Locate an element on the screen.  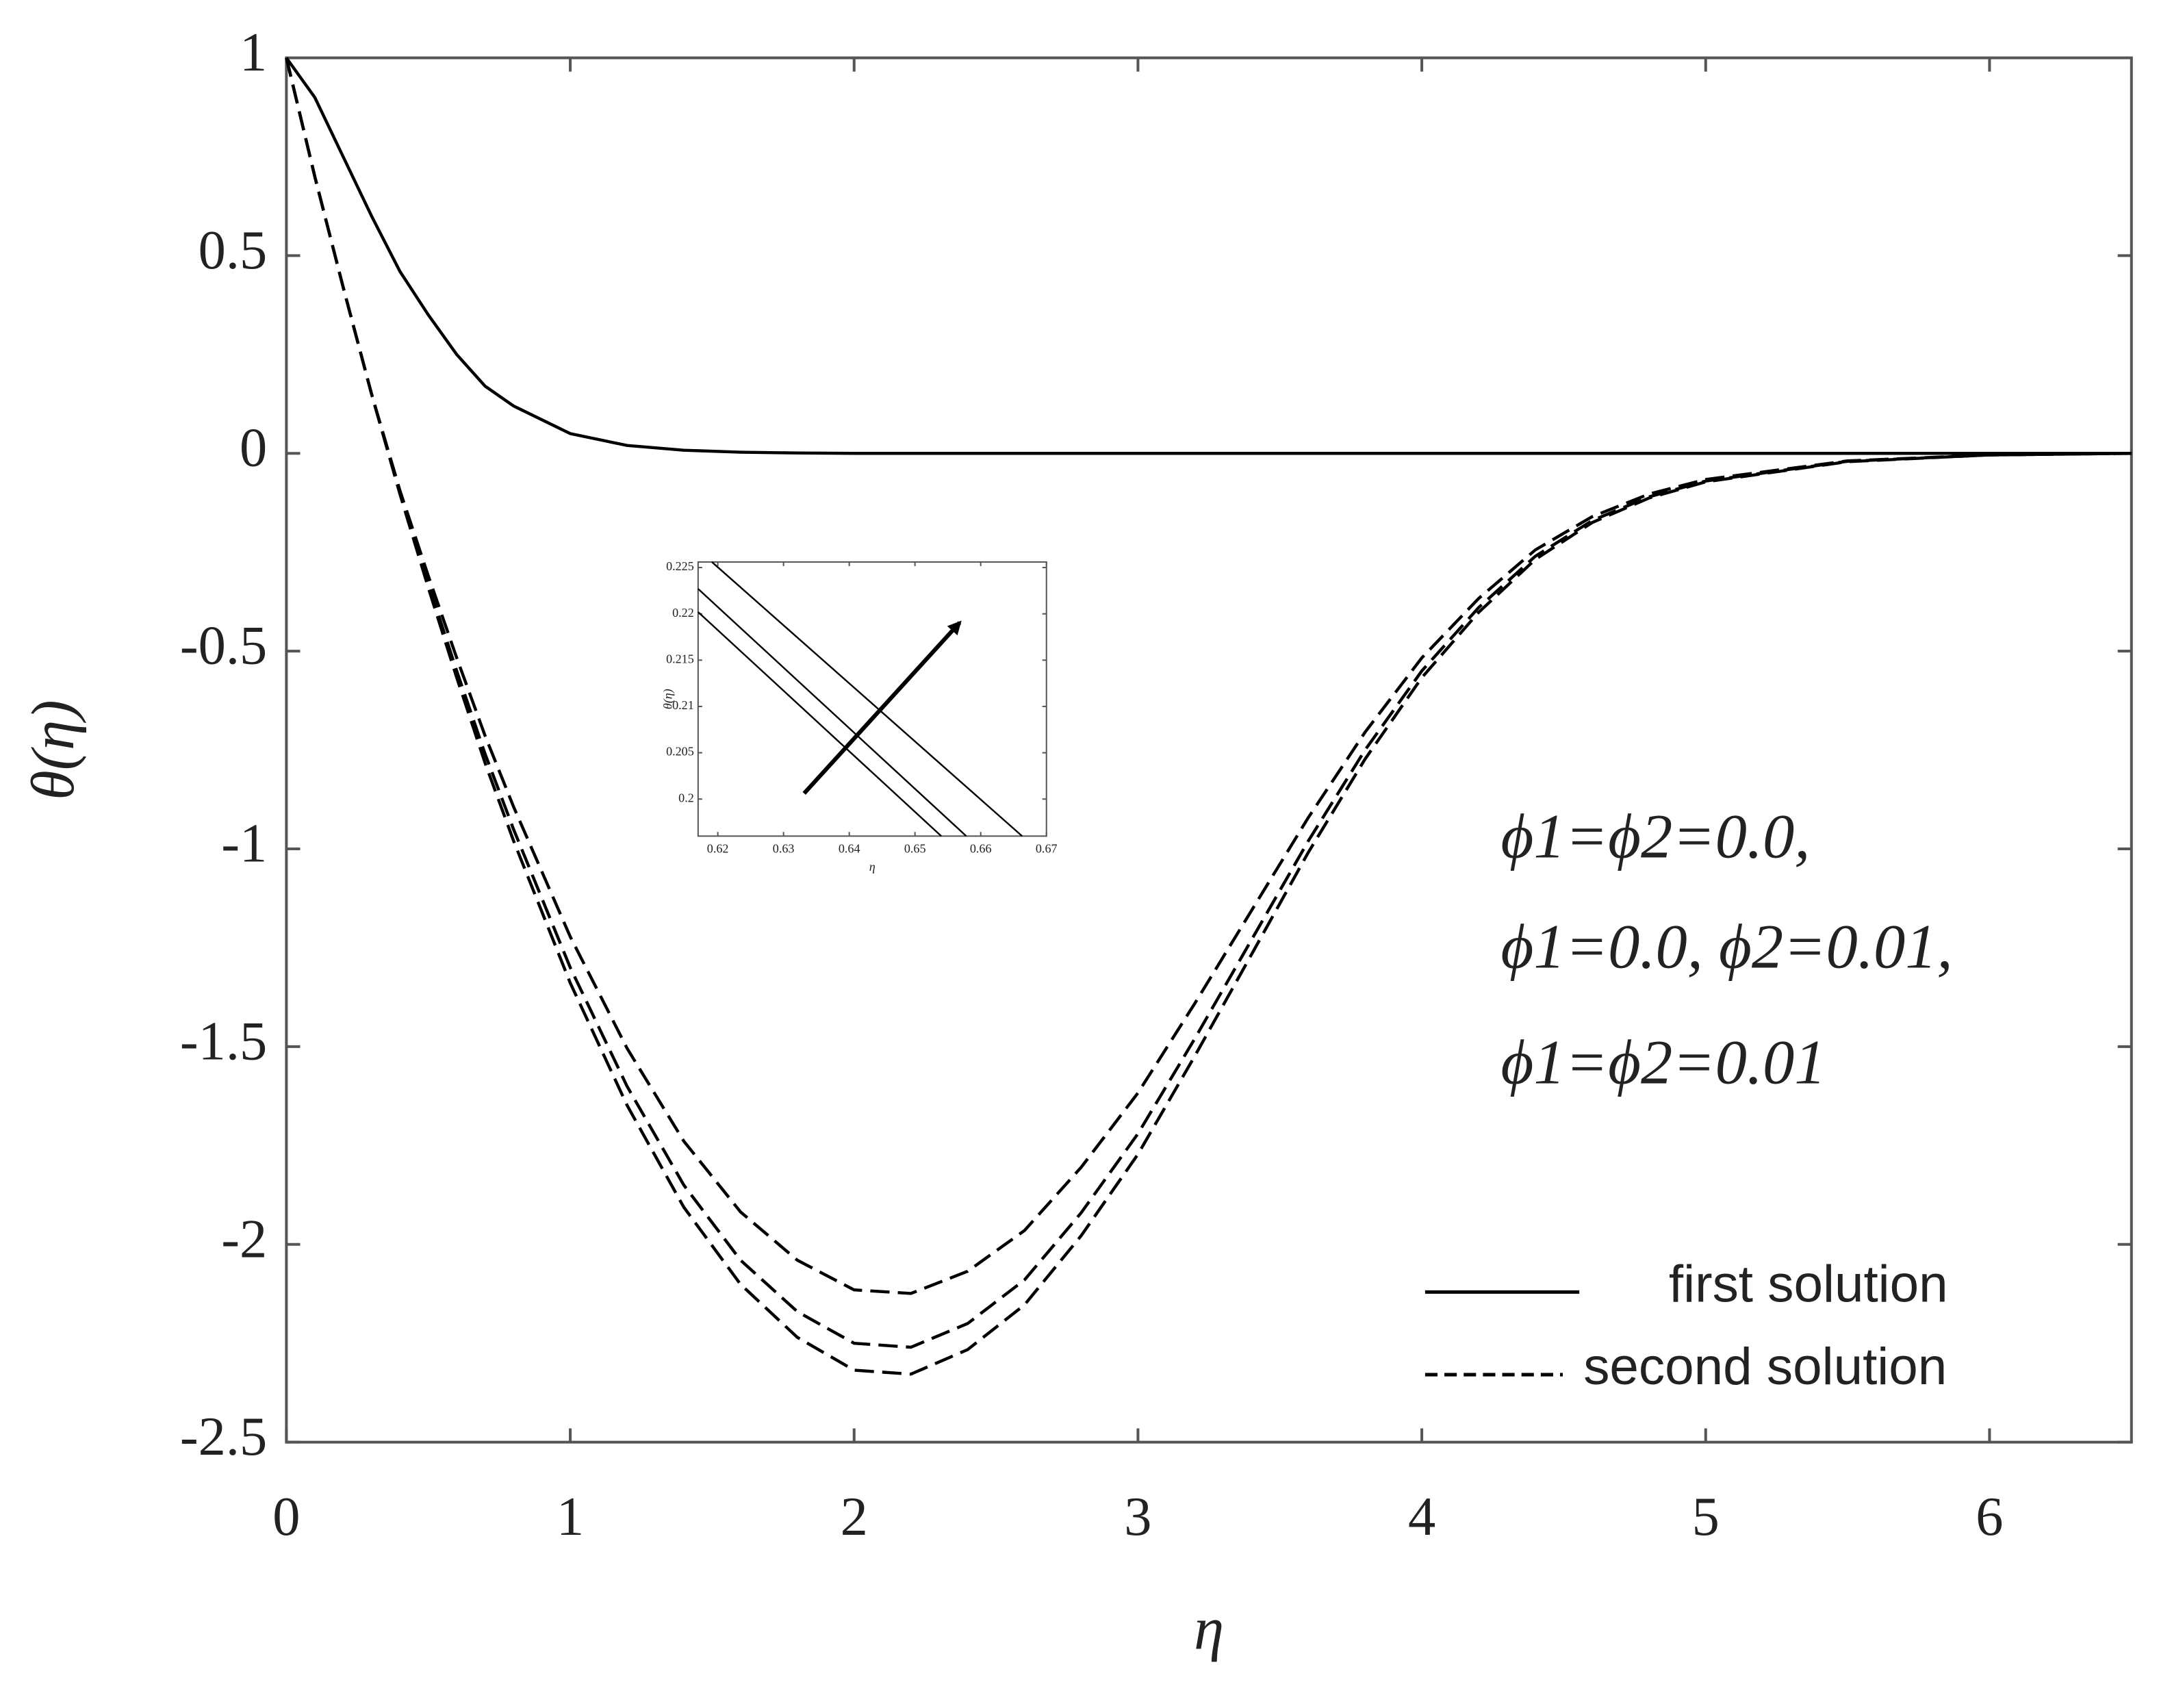
y-tick-label: -0.5 is located at coordinates (223, 645).